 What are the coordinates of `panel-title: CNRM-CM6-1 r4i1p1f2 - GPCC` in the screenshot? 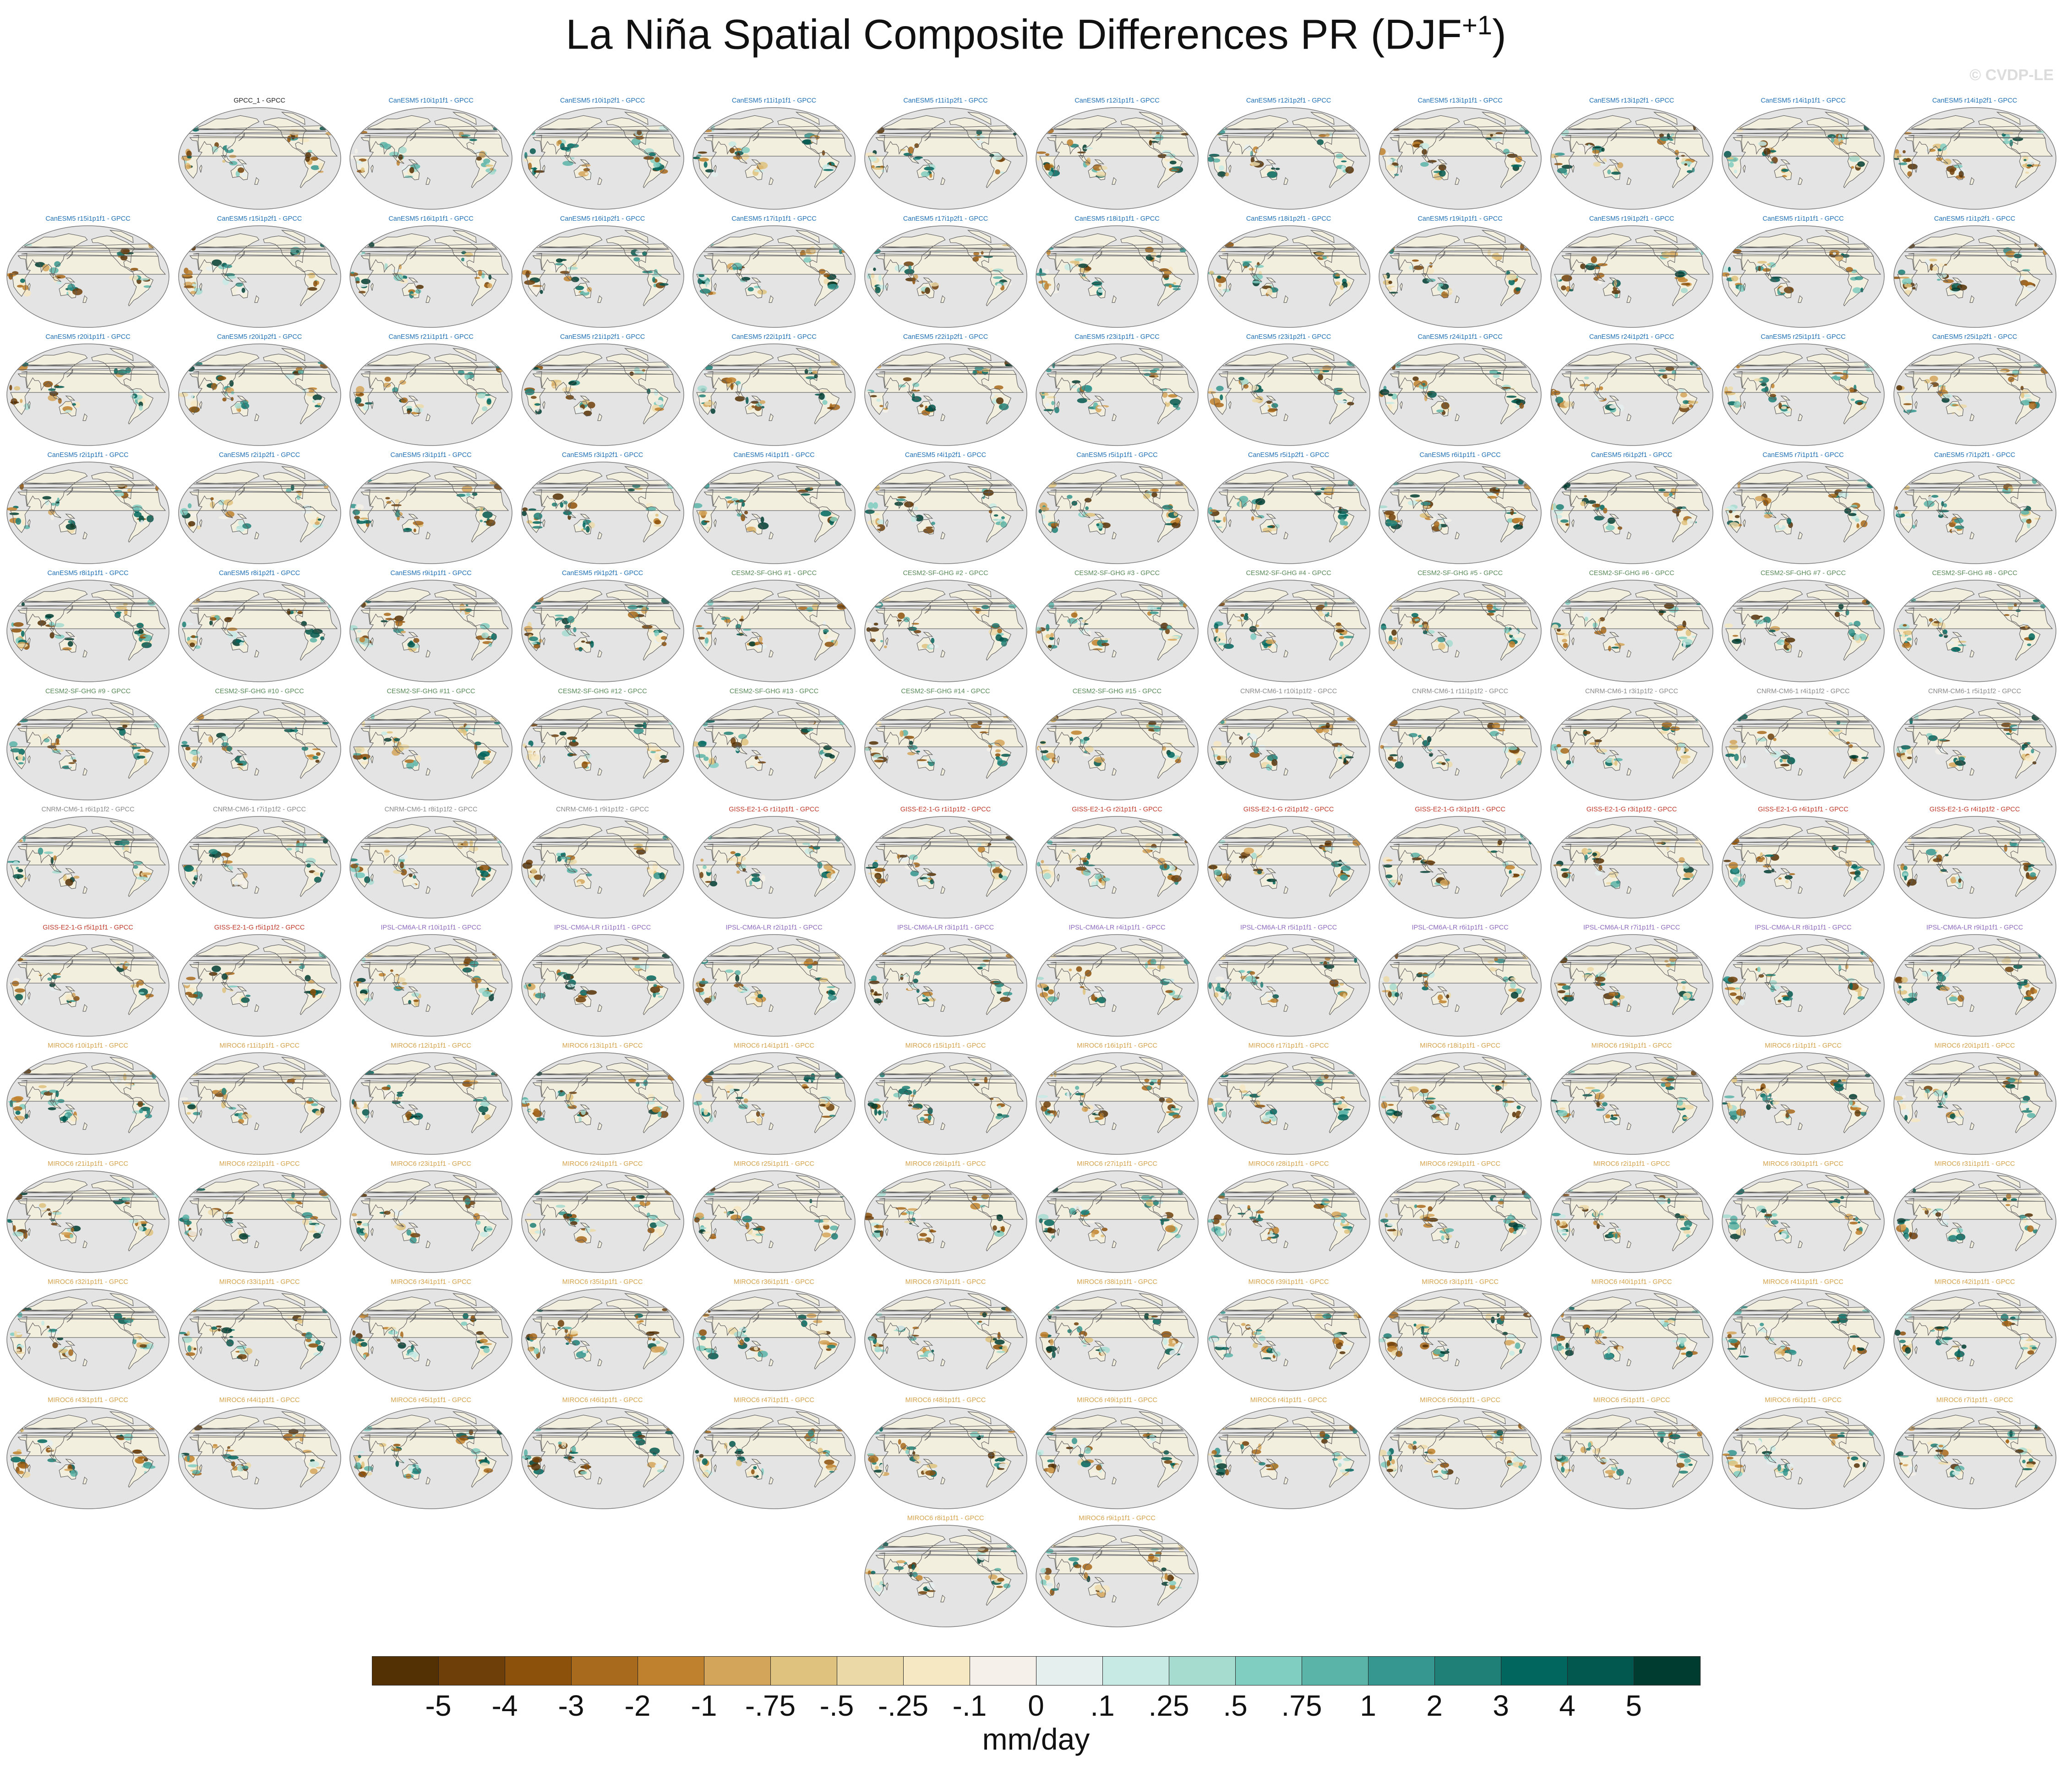 It's located at (1803, 691).